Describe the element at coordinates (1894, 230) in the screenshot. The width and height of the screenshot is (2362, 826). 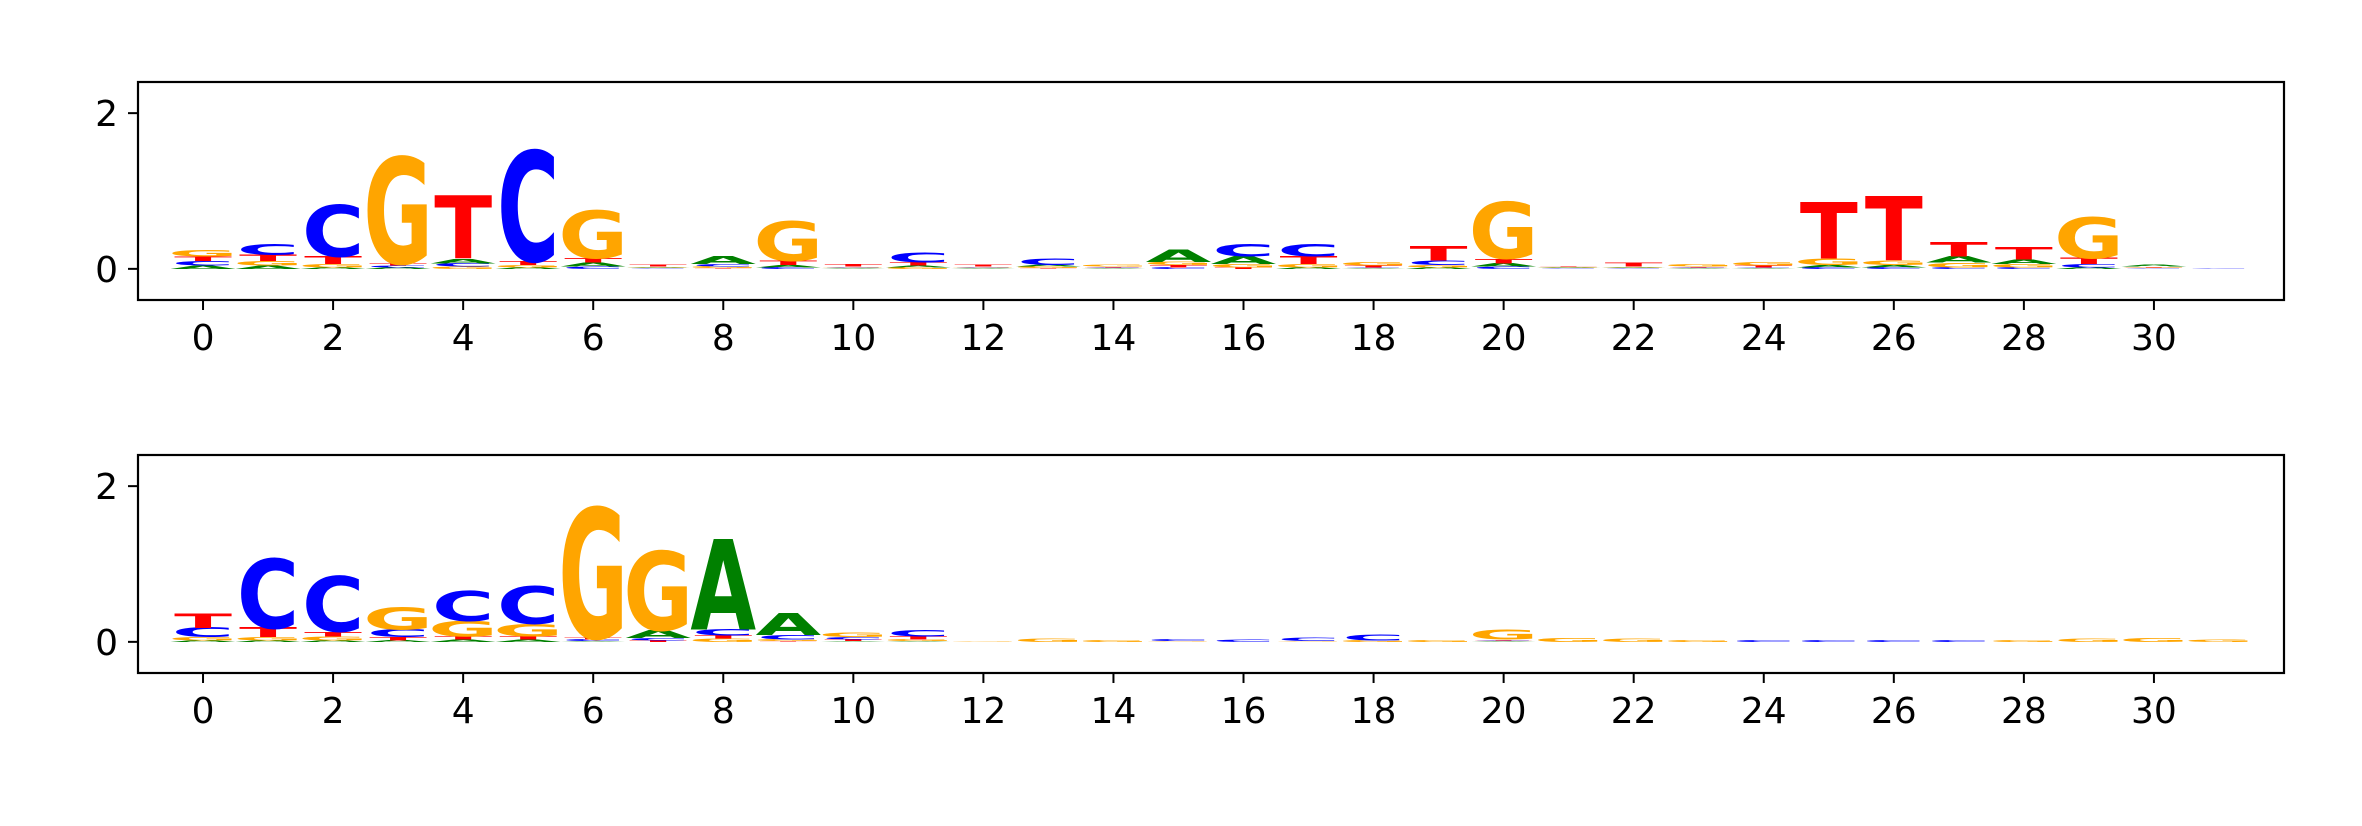
I see `logo-1-pos-26-letter-T: T` at that location.